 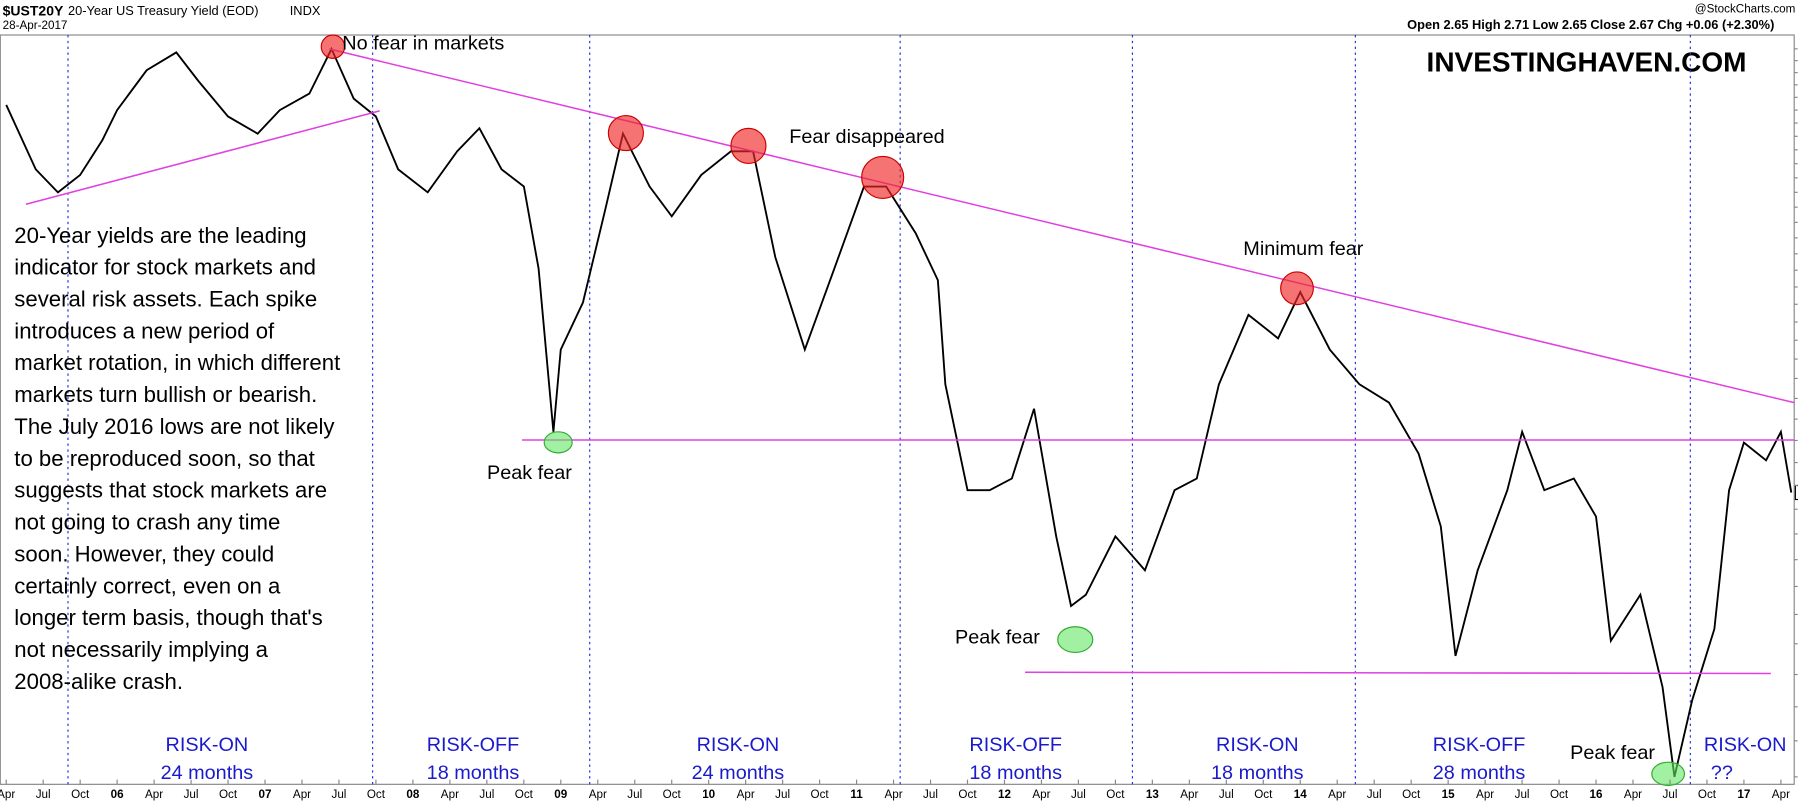 I want to click on x-tick-label: 13, so click(x=1152, y=794).